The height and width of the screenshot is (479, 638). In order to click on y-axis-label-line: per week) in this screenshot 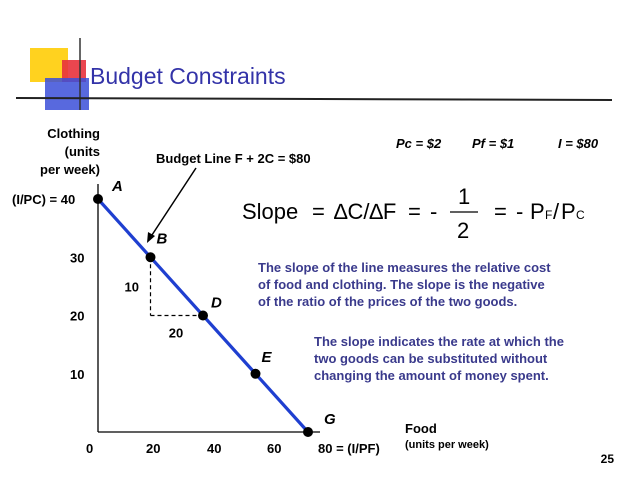, I will do `click(70, 169)`.